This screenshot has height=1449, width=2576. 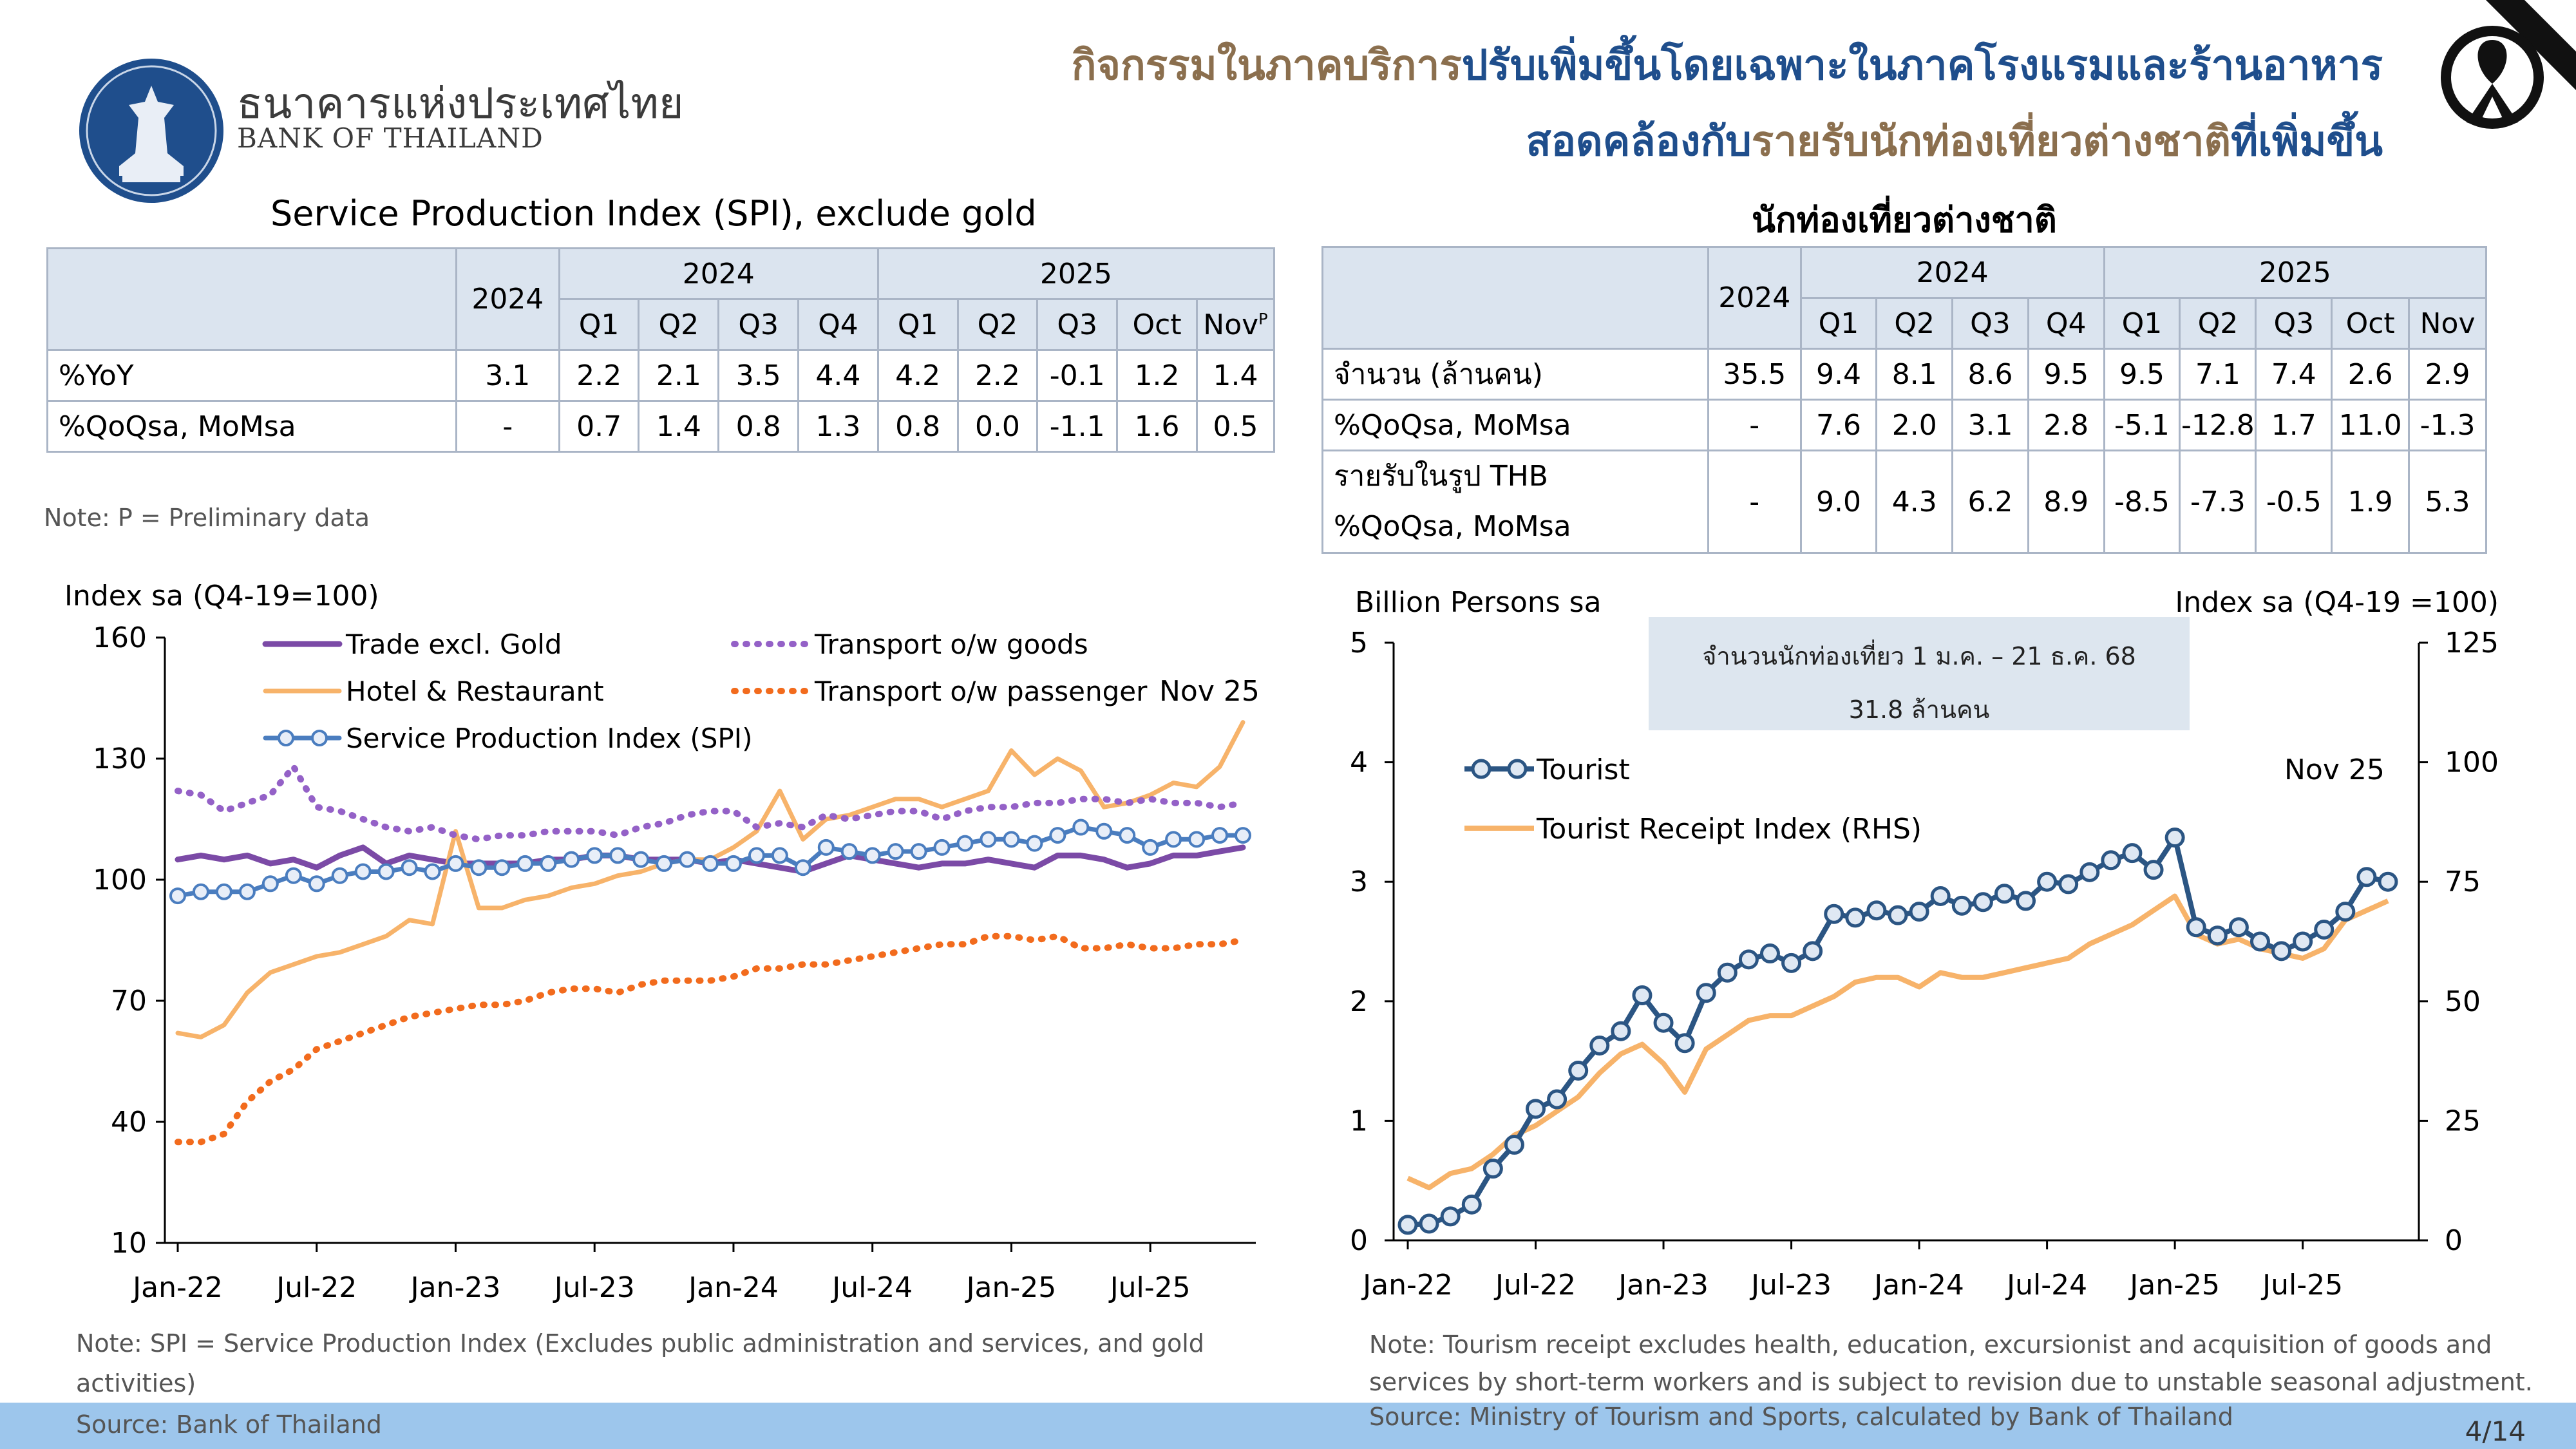 What do you see at coordinates (222, 596) in the screenshot?
I see `chart1-ylabel: Index sa (Q4-19=100)` at bounding box center [222, 596].